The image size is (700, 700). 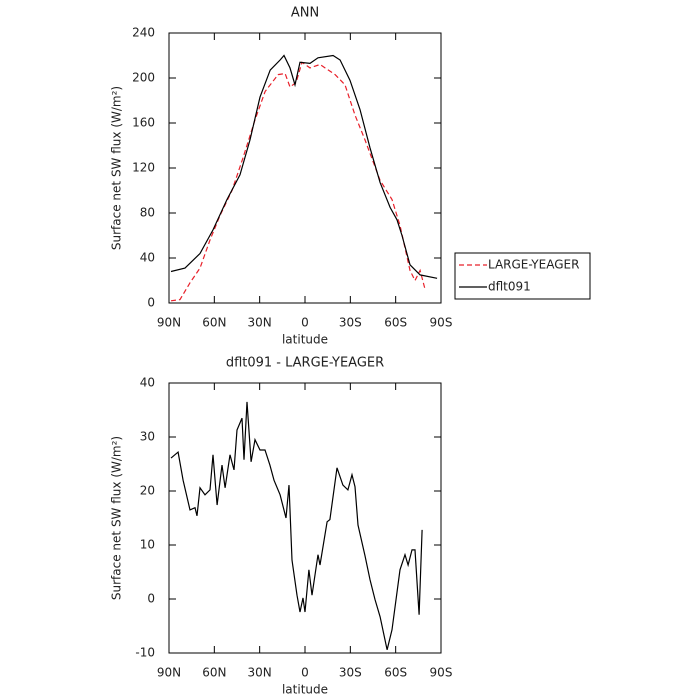 What do you see at coordinates (533, 265) in the screenshot?
I see `legend-label: LARGE-YEAGER` at bounding box center [533, 265].